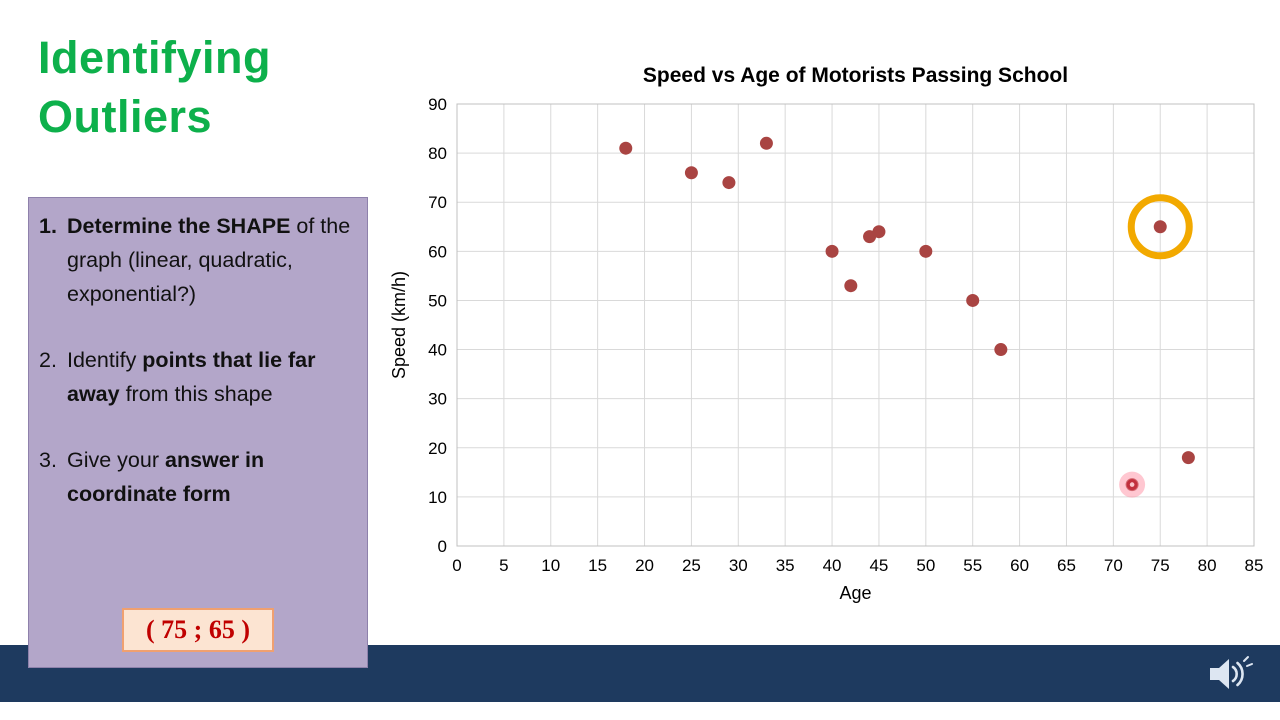  I want to click on svg-text: 55, so click(972, 565).